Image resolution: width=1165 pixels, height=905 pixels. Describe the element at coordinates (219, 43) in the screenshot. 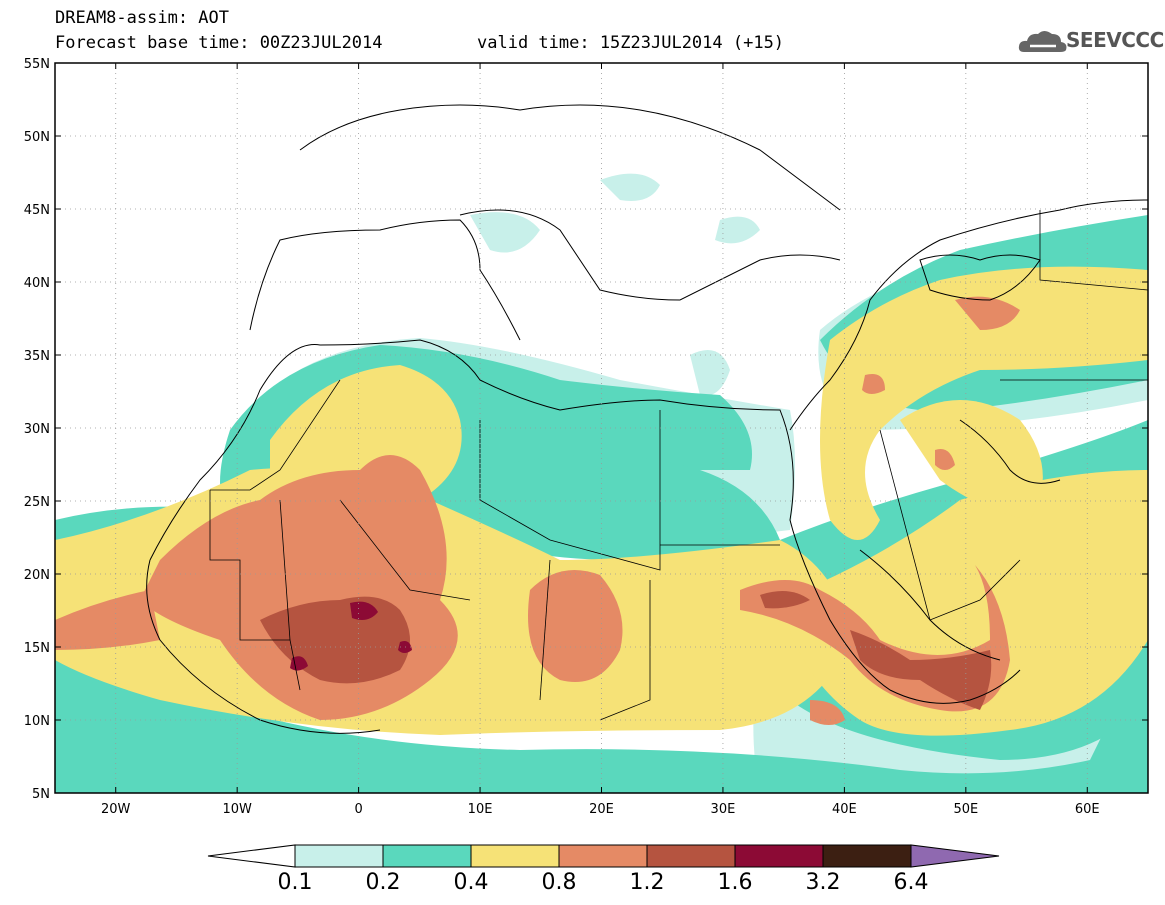

I see `forecast-base-time: Forecast base time: 00Z23JUL2014` at that location.